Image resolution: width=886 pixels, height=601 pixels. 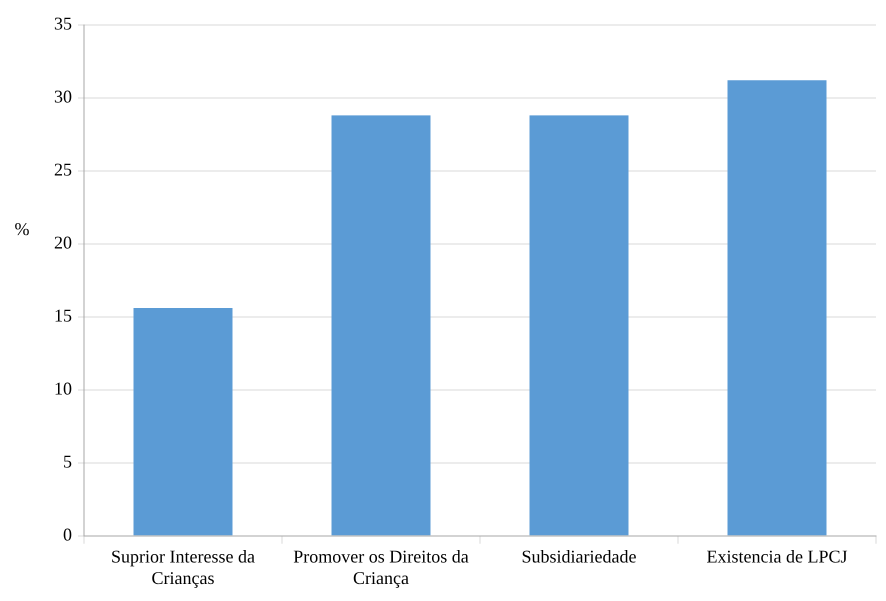 What do you see at coordinates (67, 462) in the screenshot?
I see `y-tick-label: 5` at bounding box center [67, 462].